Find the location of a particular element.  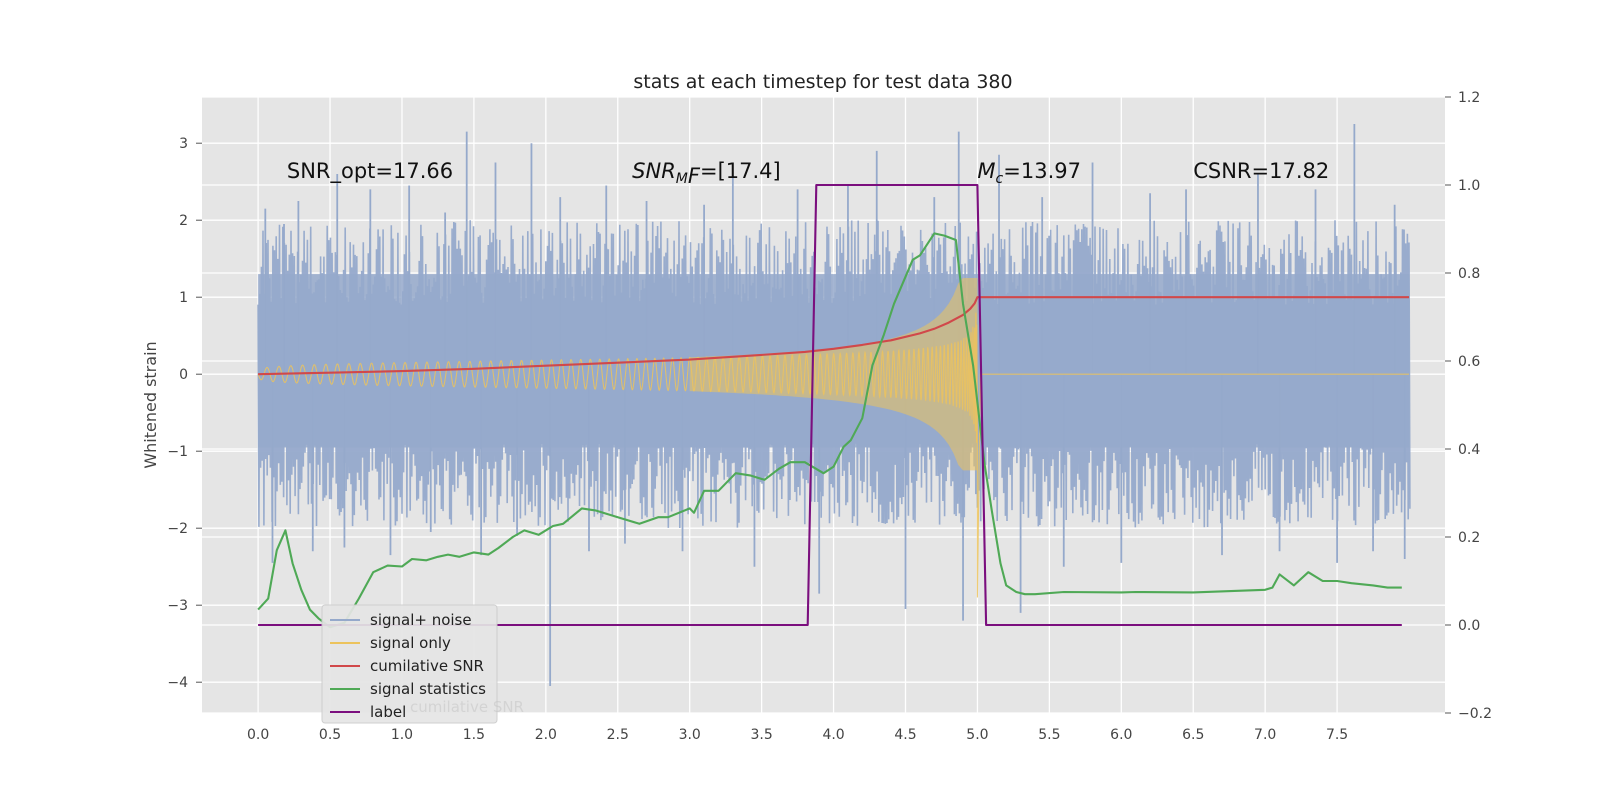

cumilative-snr-line is located at coordinates (833, 336).